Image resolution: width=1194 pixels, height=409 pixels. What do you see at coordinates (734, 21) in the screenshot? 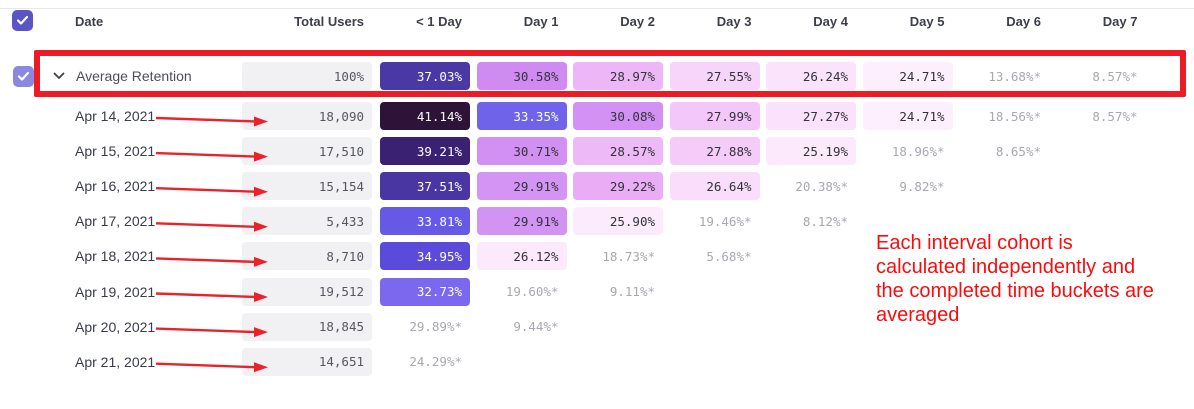
I see `column-header-bucket: Day 3` at bounding box center [734, 21].